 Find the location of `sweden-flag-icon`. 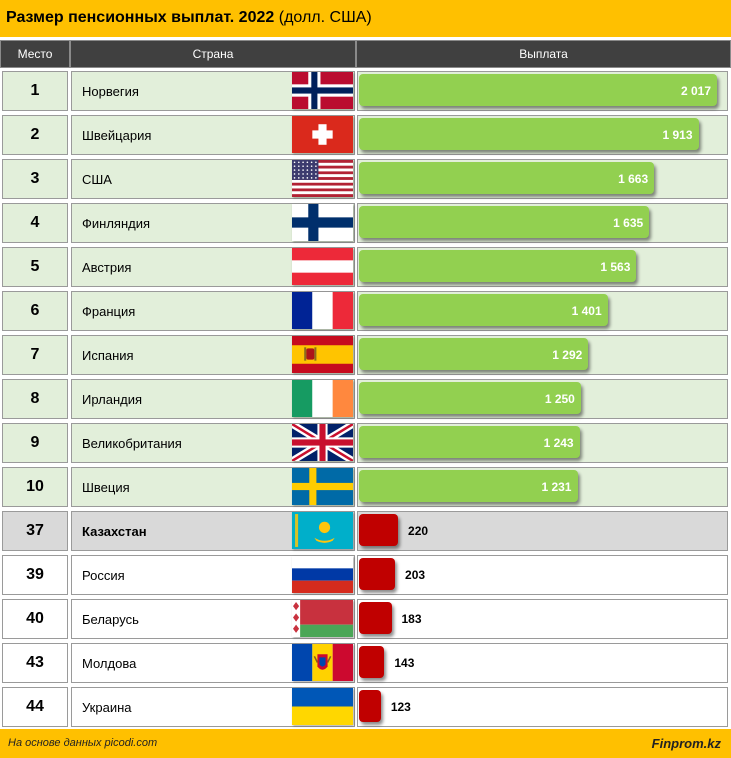

sweden-flag-icon is located at coordinates (322, 486).